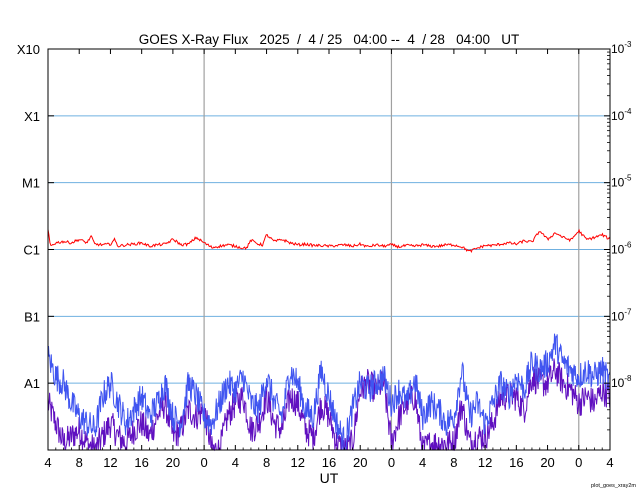  I want to click on right-axis-label: 10⁻⁸, so click(621, 382).